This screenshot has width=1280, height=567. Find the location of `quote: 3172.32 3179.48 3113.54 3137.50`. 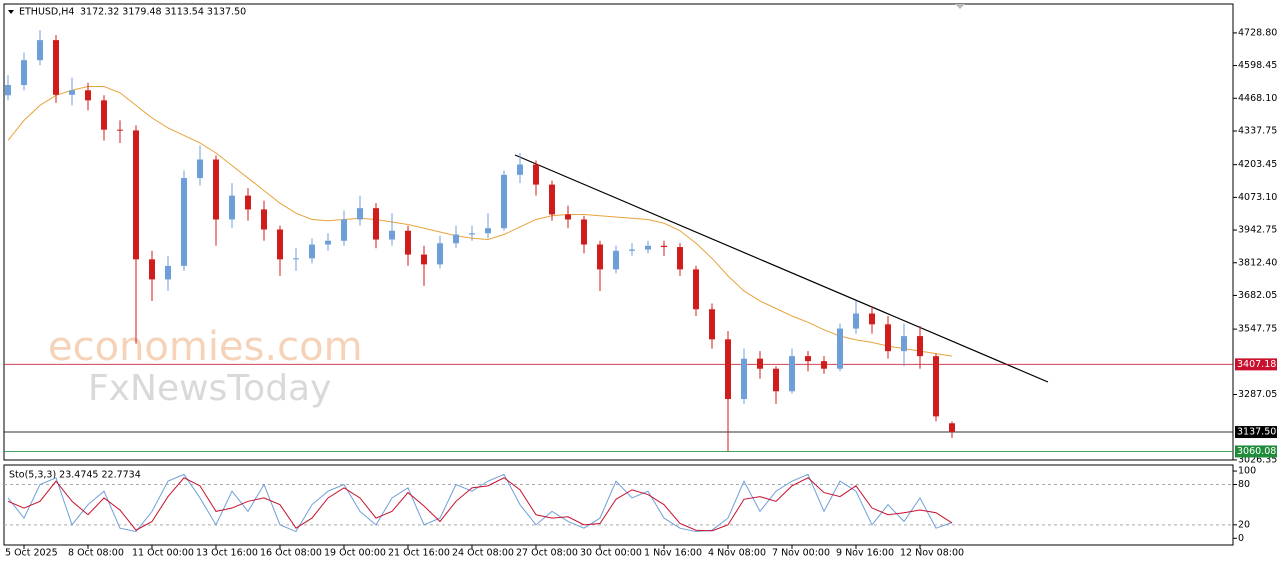

quote: 3172.32 3179.48 3113.54 3137.50 is located at coordinates (163, 12).